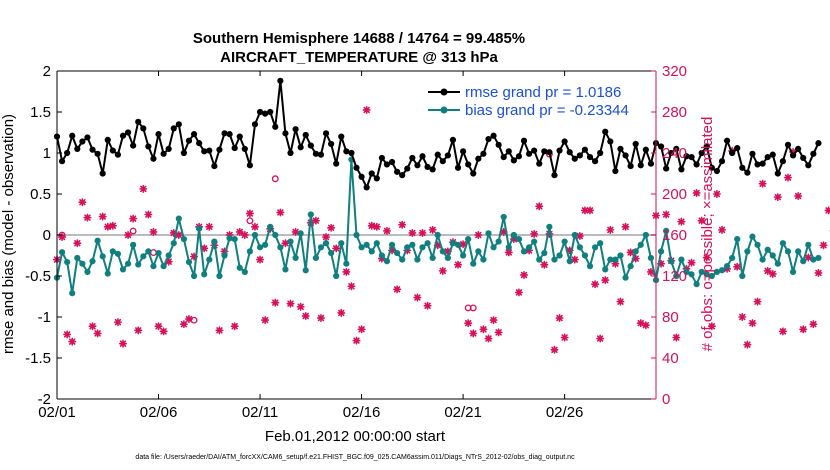 The height and width of the screenshot is (470, 830). What do you see at coordinates (362, 412) in the screenshot?
I see `x-tick-label: 02/16` at bounding box center [362, 412].